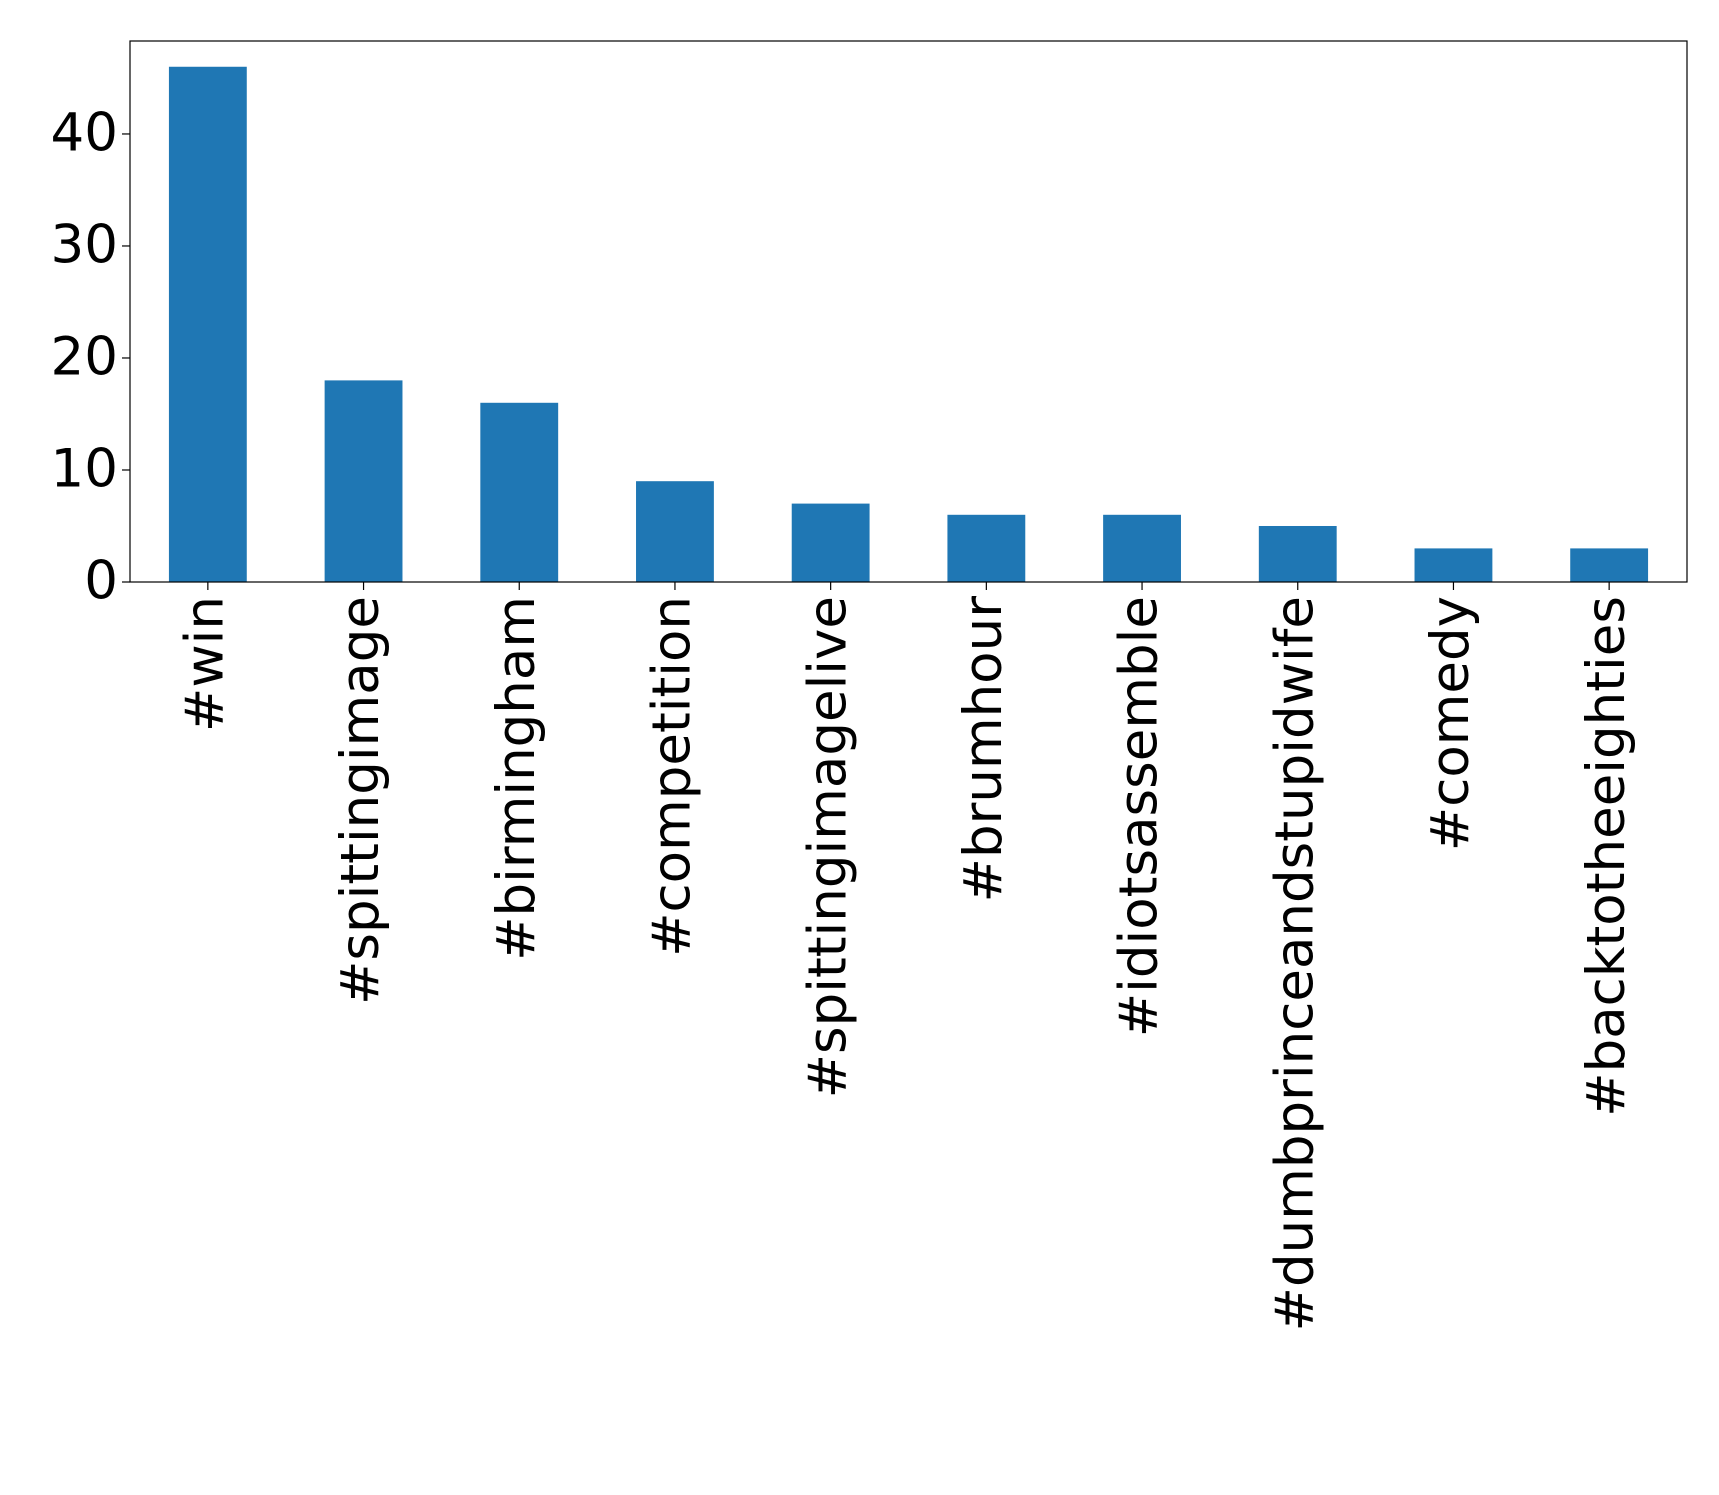  I want to click on y-tick-label: 40, so click(84, 133).